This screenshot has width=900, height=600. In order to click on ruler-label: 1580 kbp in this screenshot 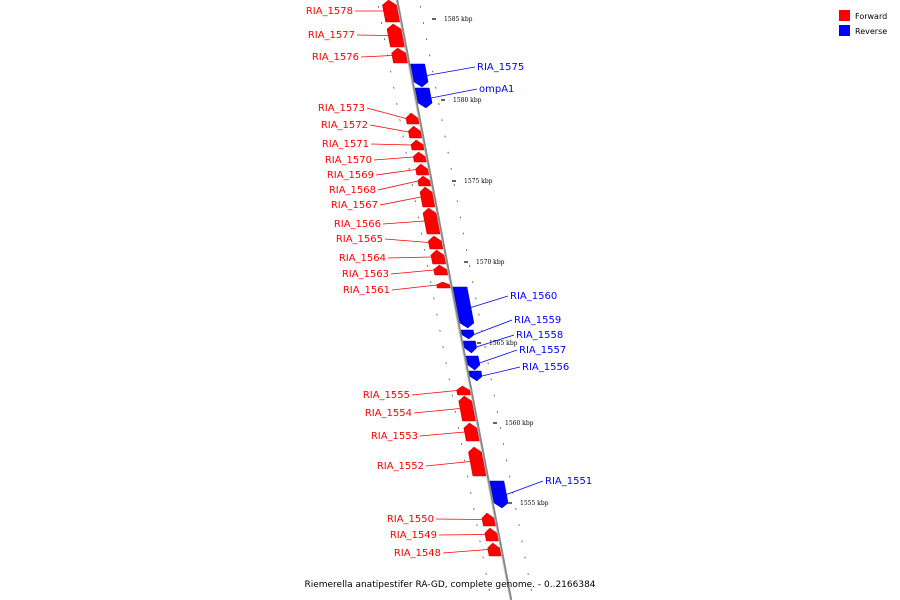, I will do `click(467, 100)`.